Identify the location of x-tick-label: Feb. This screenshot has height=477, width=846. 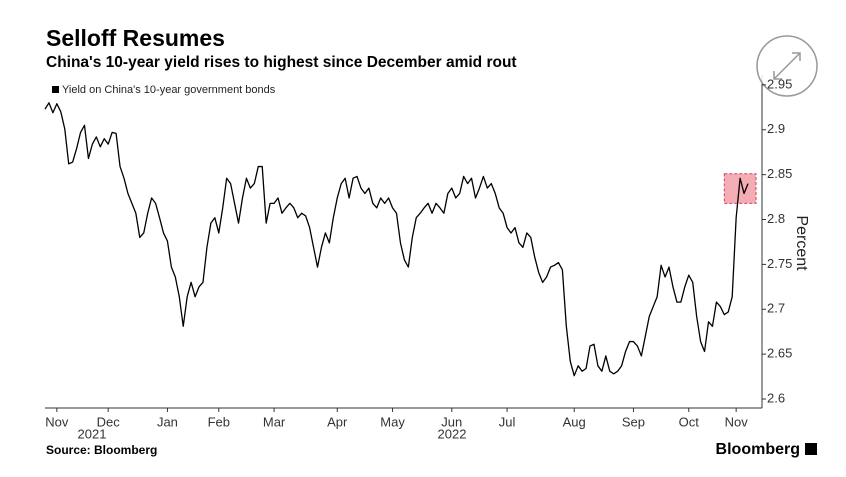
(219, 421).